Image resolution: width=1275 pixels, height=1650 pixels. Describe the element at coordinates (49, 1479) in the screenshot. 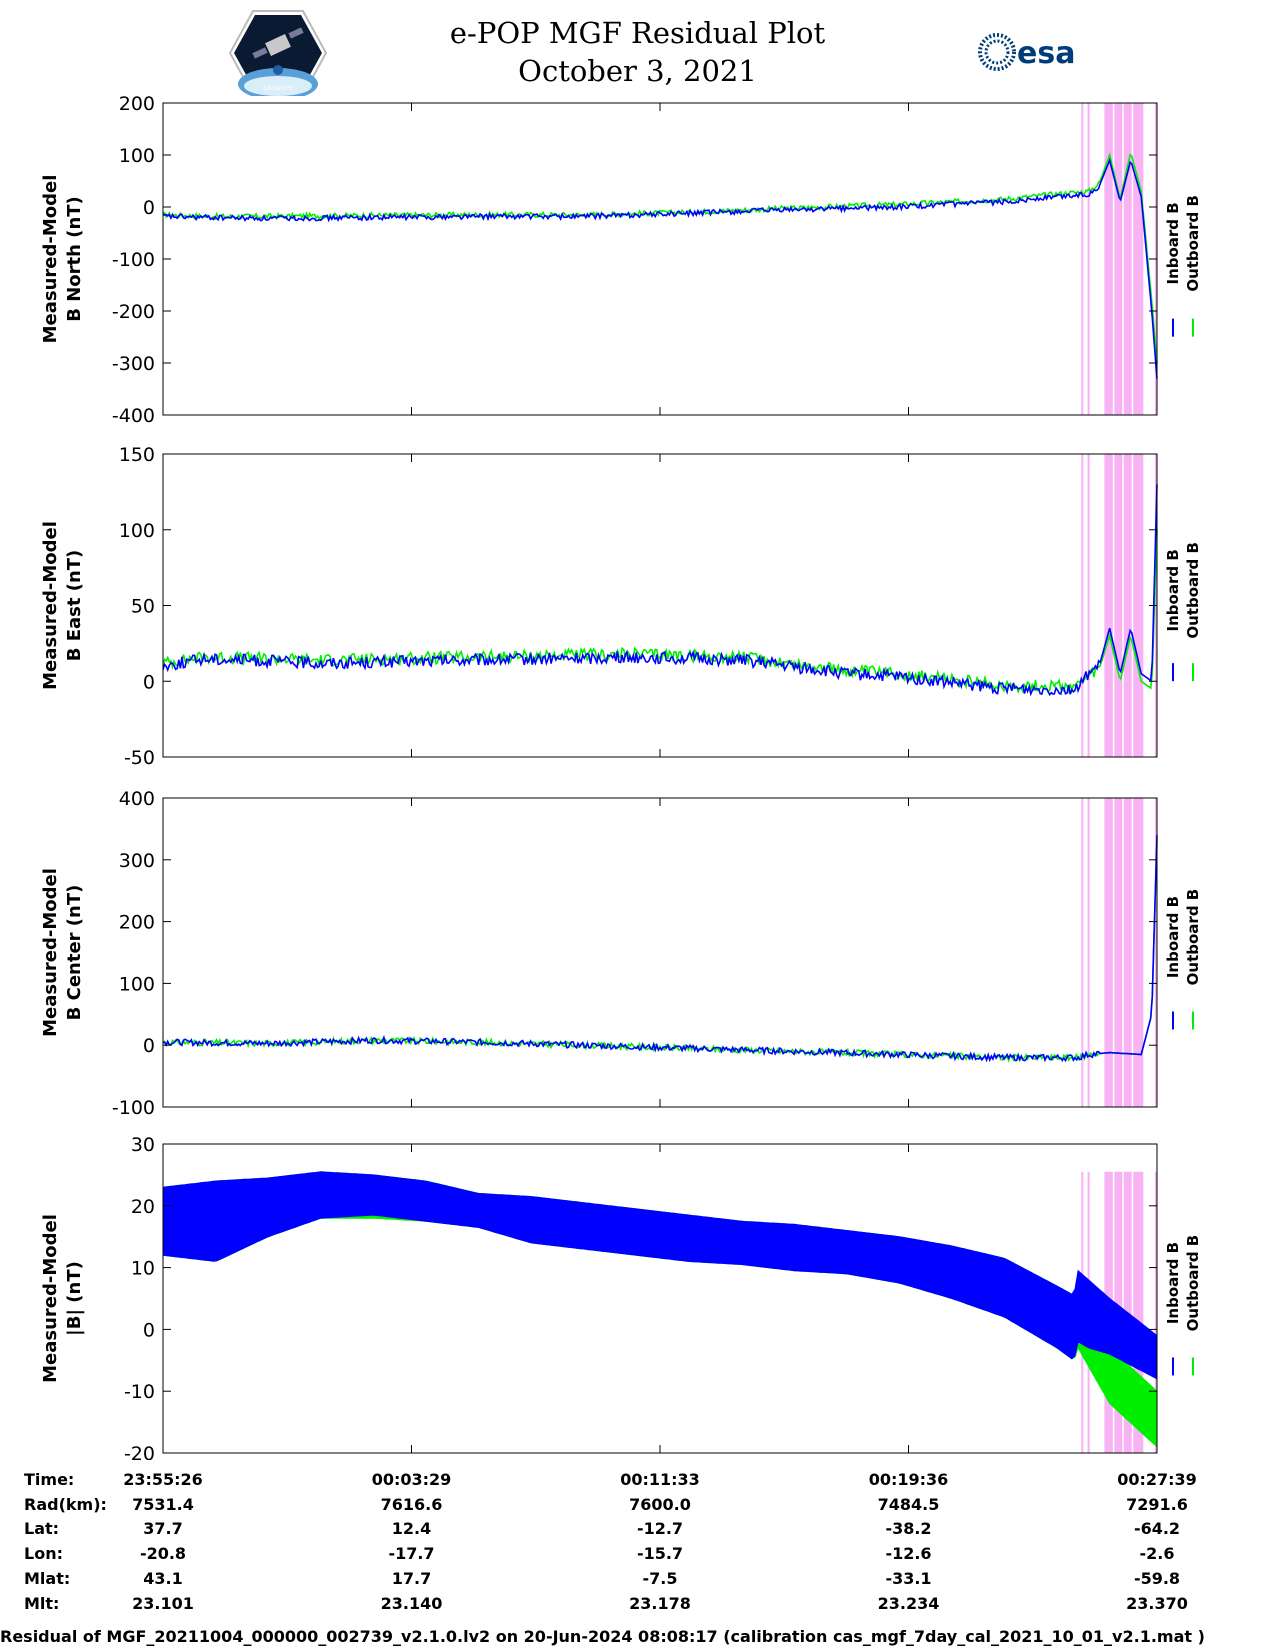

I see `ephemeris-row-label: Time:` at that location.